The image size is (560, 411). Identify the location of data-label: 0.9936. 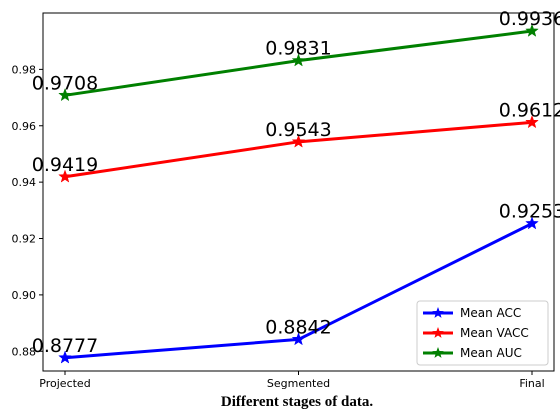
(529, 19).